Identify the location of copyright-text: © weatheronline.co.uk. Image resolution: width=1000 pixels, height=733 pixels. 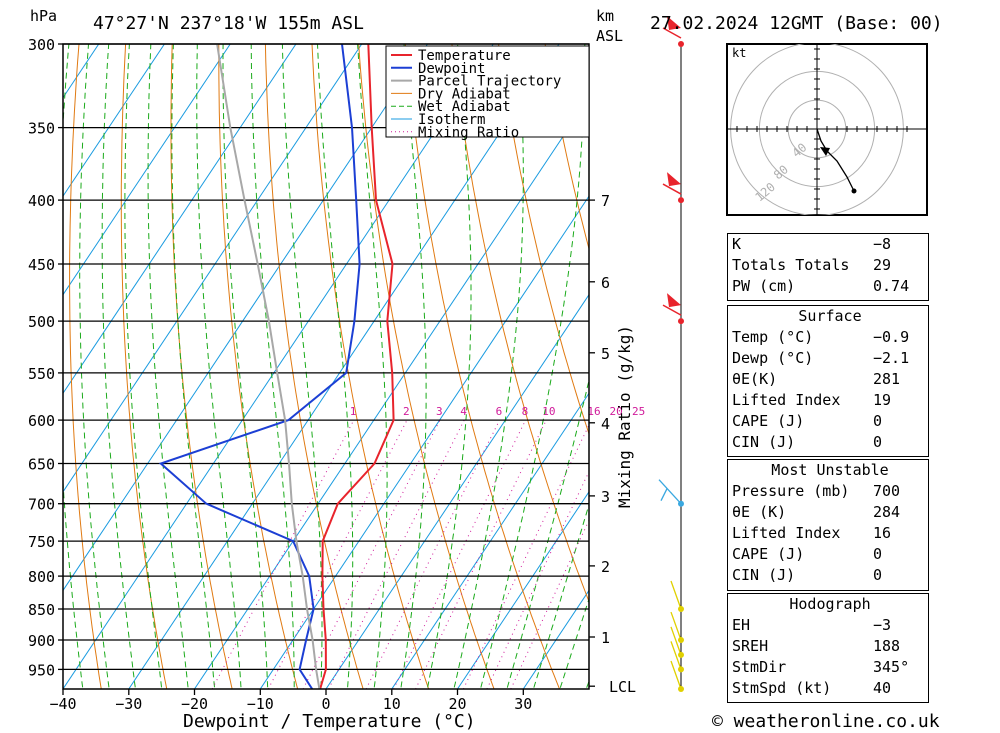
(826, 721).